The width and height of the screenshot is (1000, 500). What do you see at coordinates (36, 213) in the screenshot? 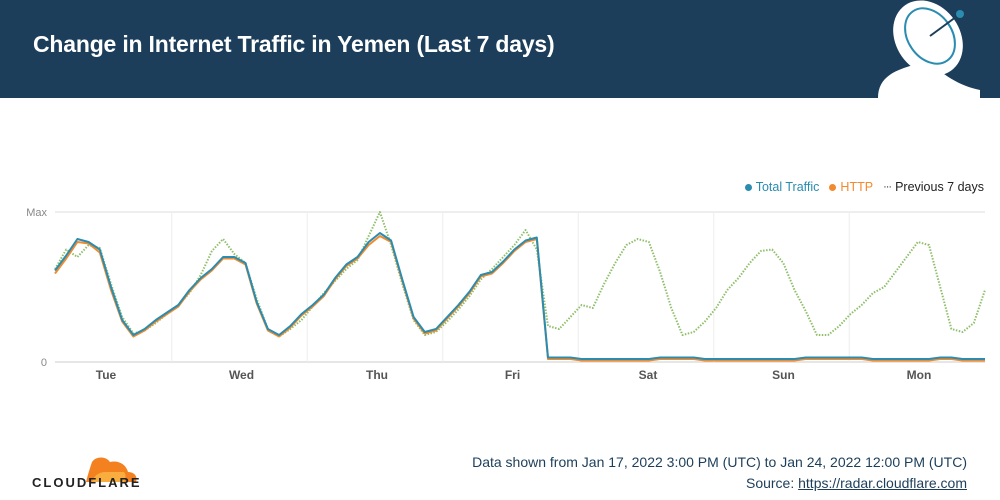
I see `y-tick-label: Max` at bounding box center [36, 213].